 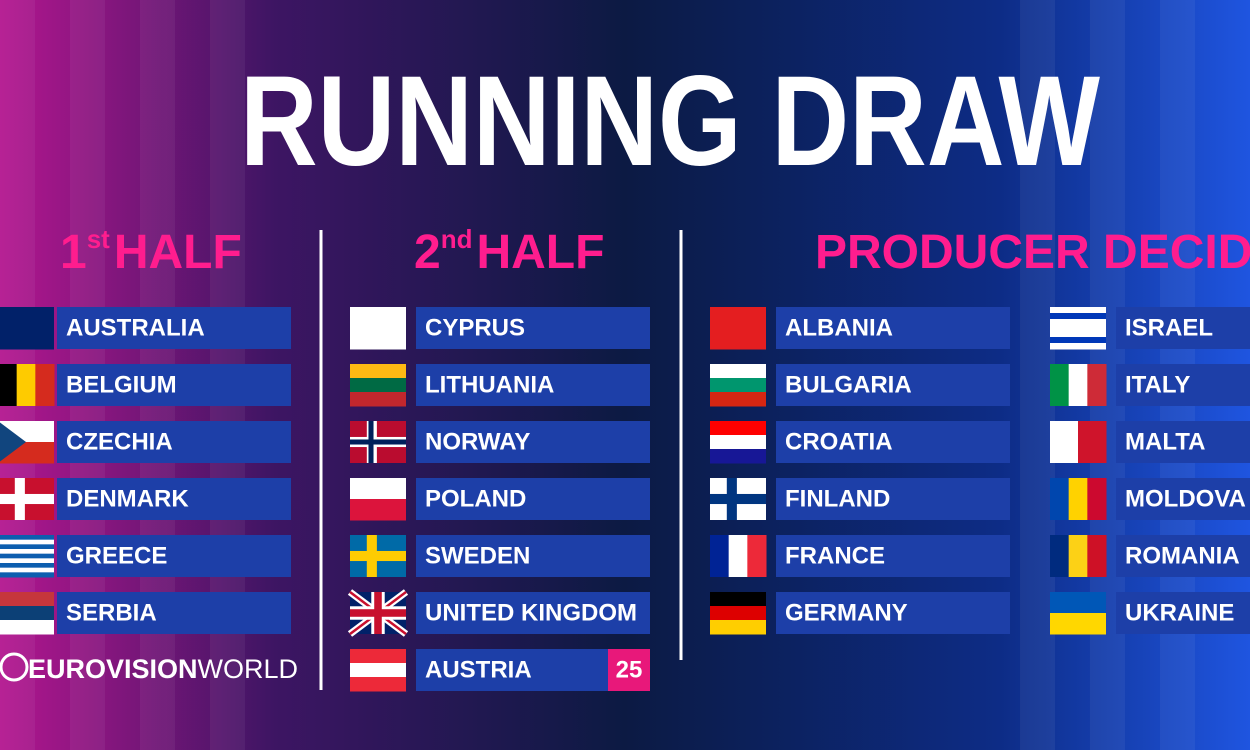 I want to click on country-name: ITALY, so click(x=1157, y=384).